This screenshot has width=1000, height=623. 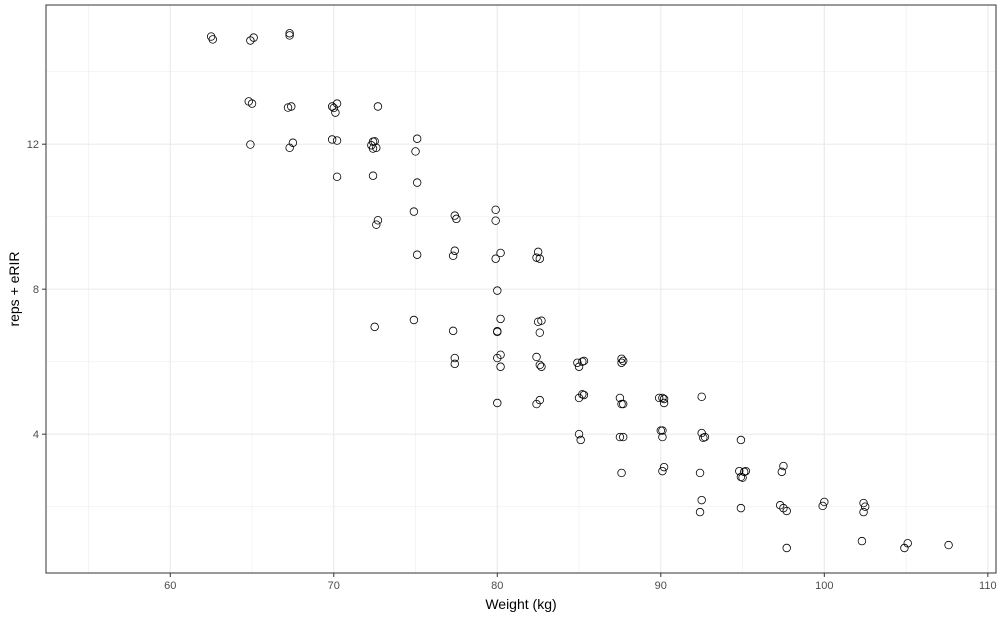 I want to click on x-tick-label: 110, so click(x=988, y=586).